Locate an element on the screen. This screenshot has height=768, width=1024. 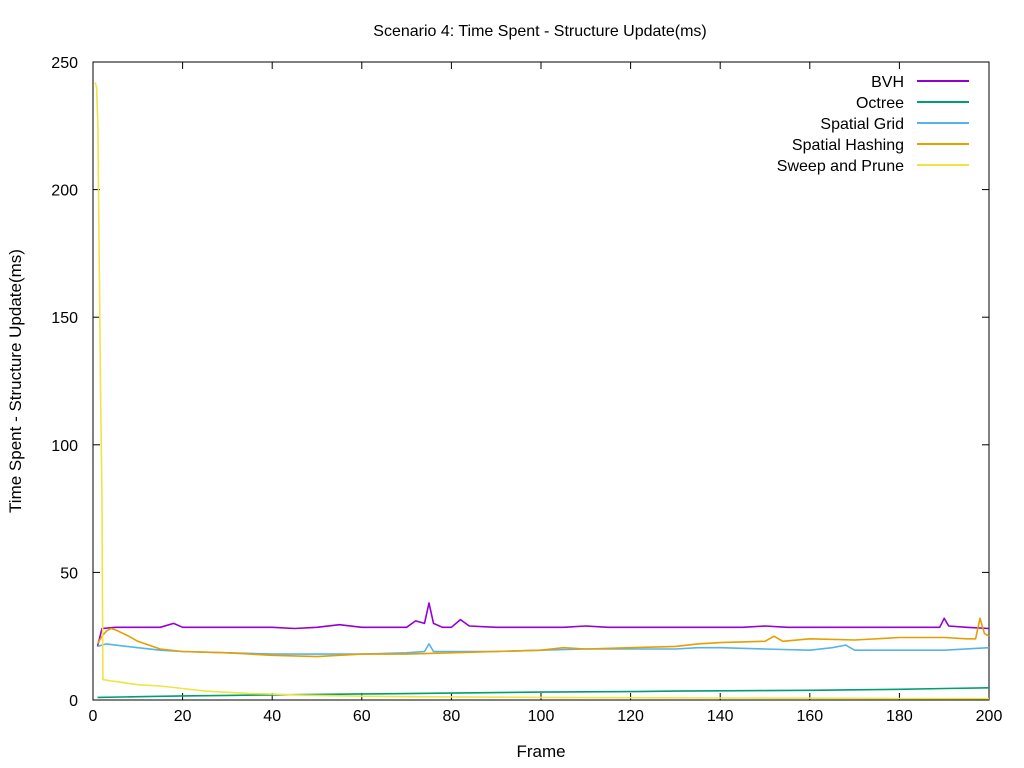
x-tick-label: 180 is located at coordinates (899, 716).